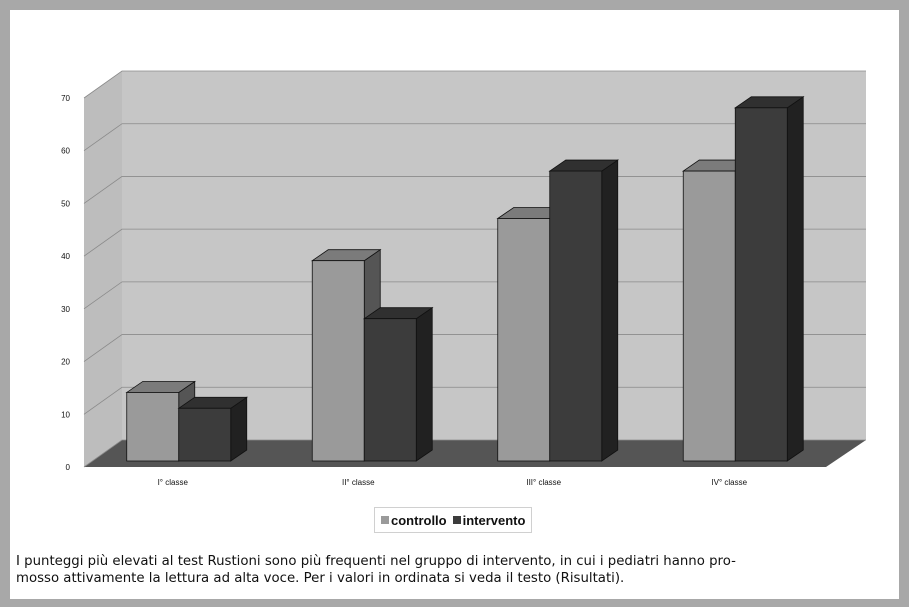  Describe the element at coordinates (494, 520) in the screenshot. I see `legend-label-intervento: intervento` at that location.